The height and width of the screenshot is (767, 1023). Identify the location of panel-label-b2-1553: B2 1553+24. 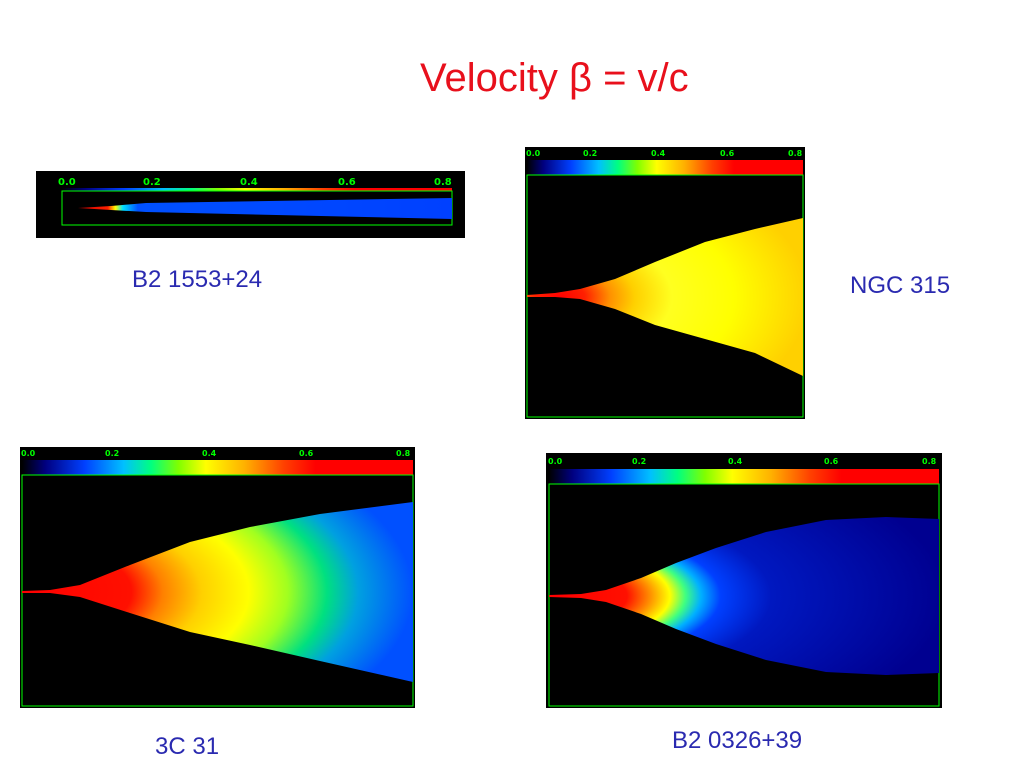
(197, 279).